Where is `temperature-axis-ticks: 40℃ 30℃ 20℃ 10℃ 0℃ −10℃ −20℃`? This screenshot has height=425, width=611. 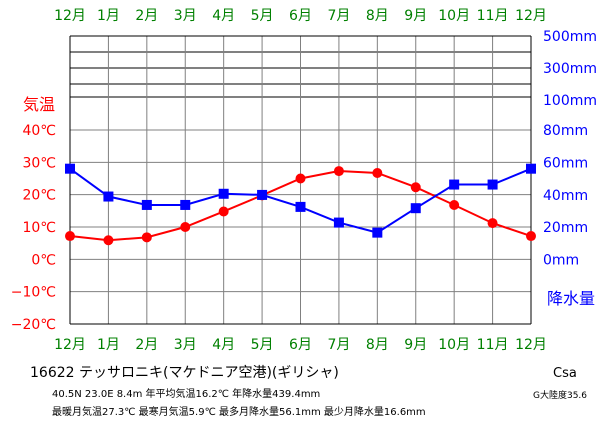 temperature-axis-ticks: 40℃ 30℃ 20℃ 10℃ 0℃ −10℃ −20℃ is located at coordinates (33, 228).